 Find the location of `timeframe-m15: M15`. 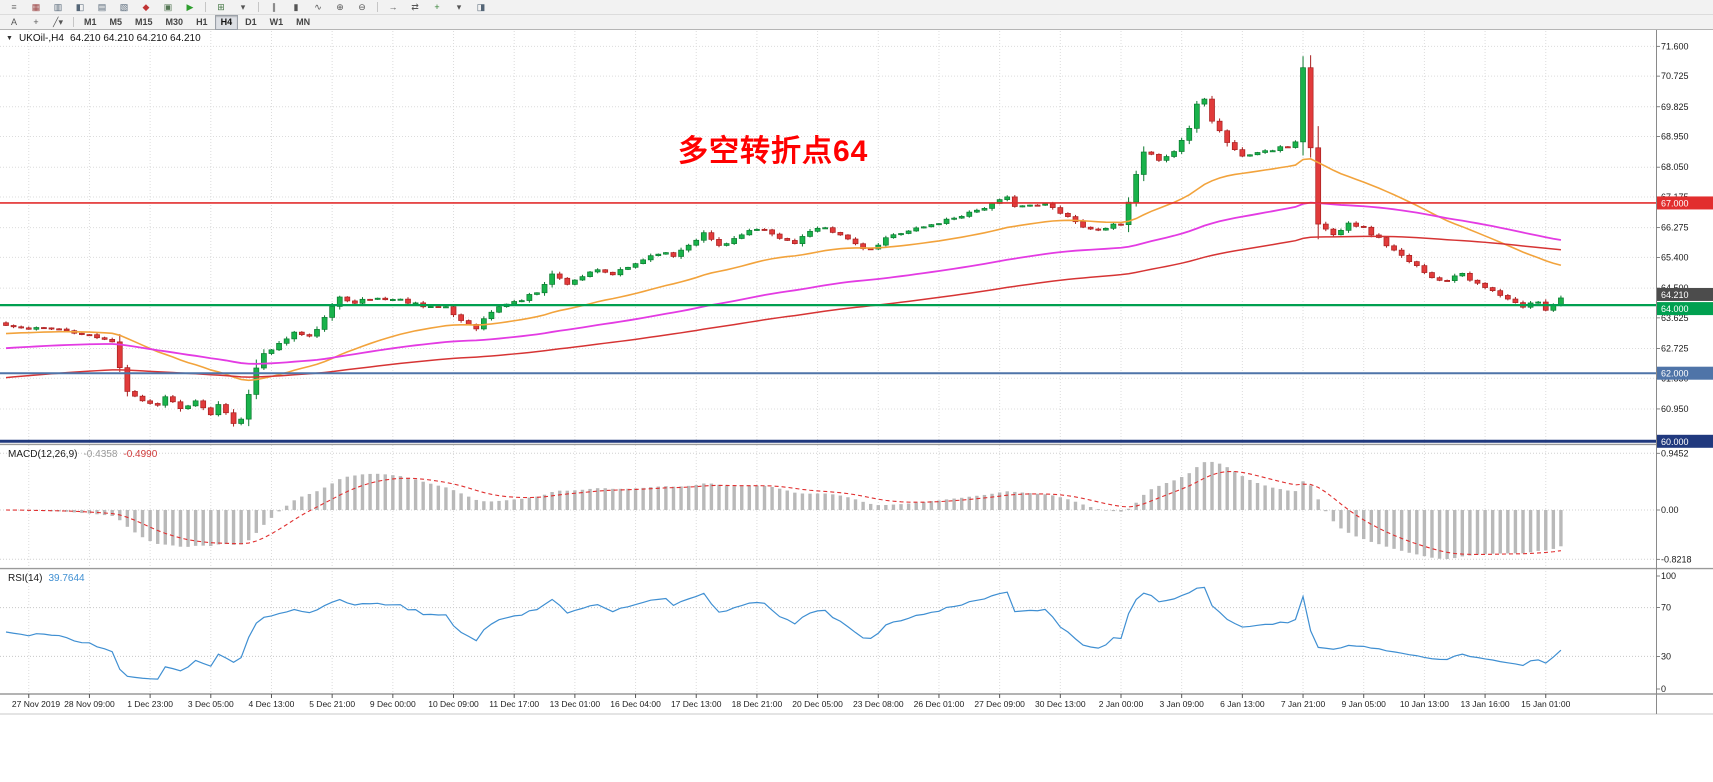

timeframe-m15: M15 is located at coordinates (144, 22).